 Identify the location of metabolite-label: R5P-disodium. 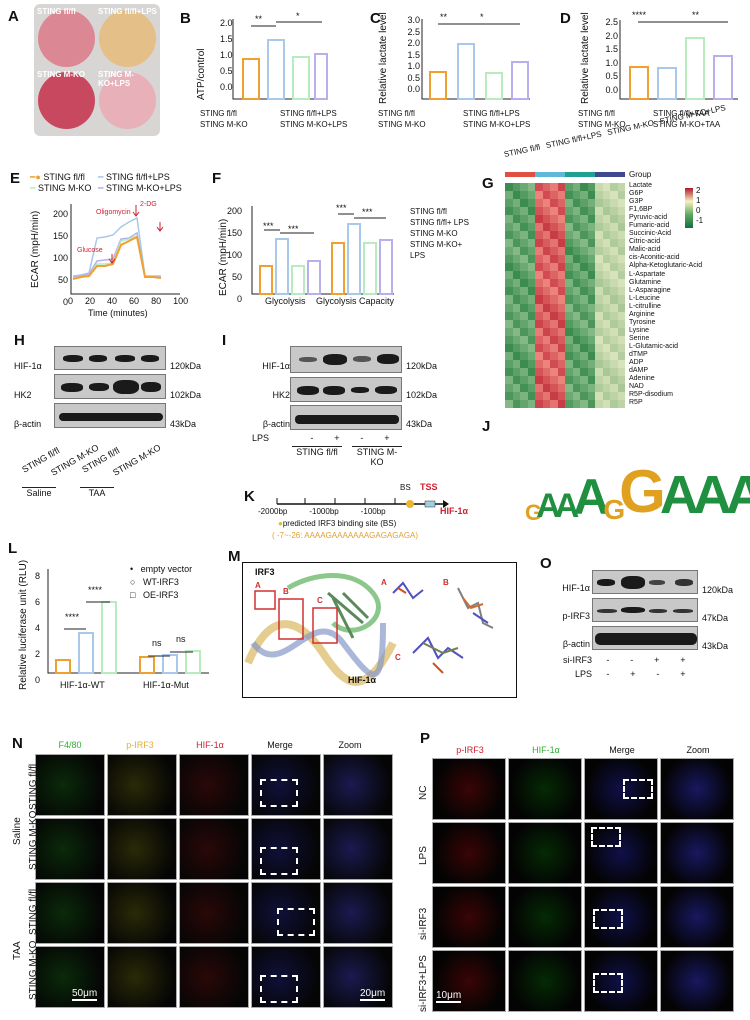
(651, 395).